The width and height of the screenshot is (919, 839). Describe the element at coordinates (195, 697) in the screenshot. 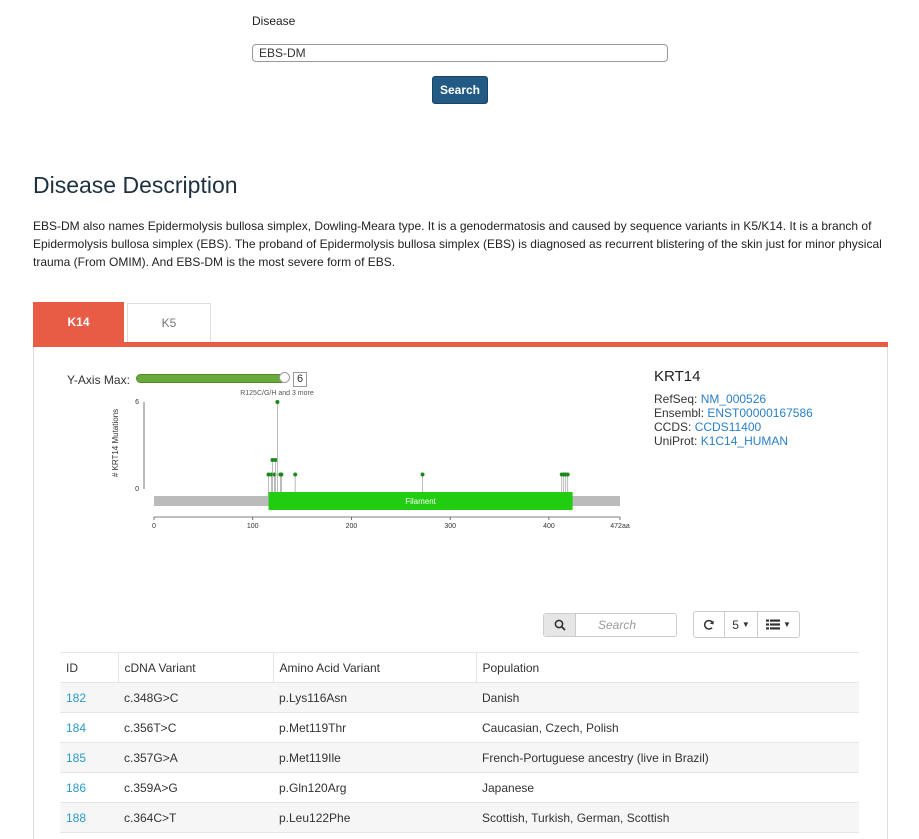

I see `row-cdna: c.348G>C` at that location.